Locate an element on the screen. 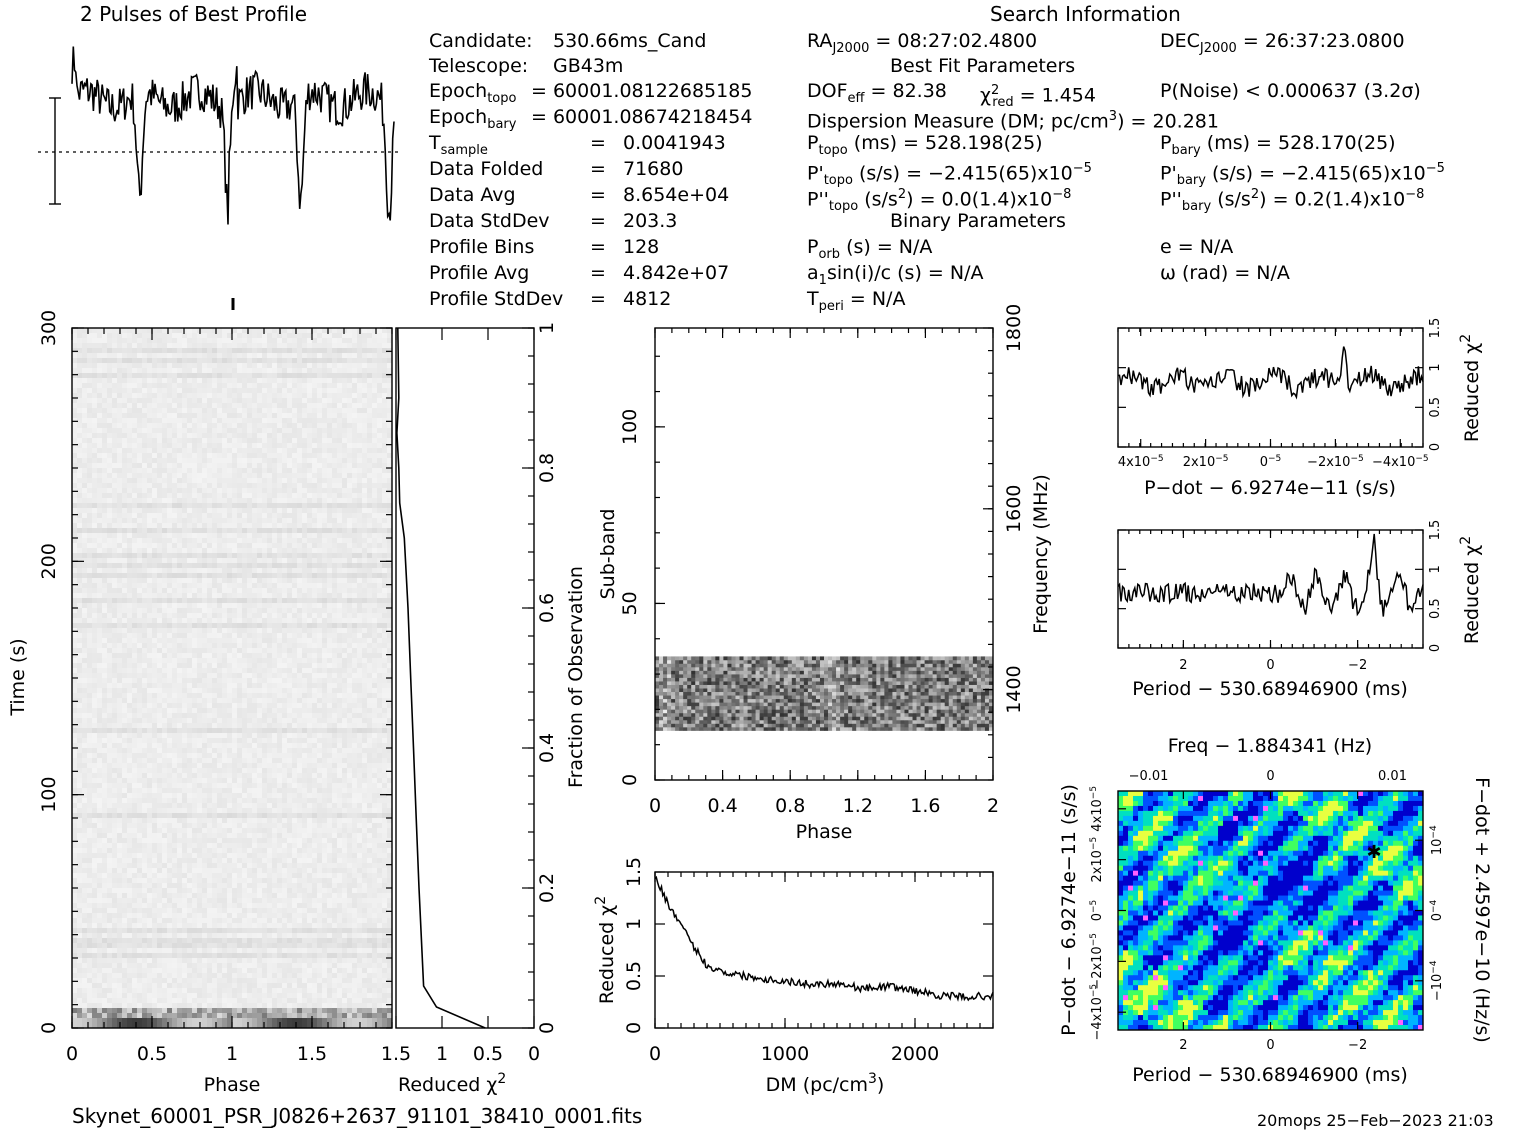 The width and height of the screenshot is (1517, 1133). ptopo-text: Ptopo (ms) = 528.198(25) is located at coordinates (925, 145).